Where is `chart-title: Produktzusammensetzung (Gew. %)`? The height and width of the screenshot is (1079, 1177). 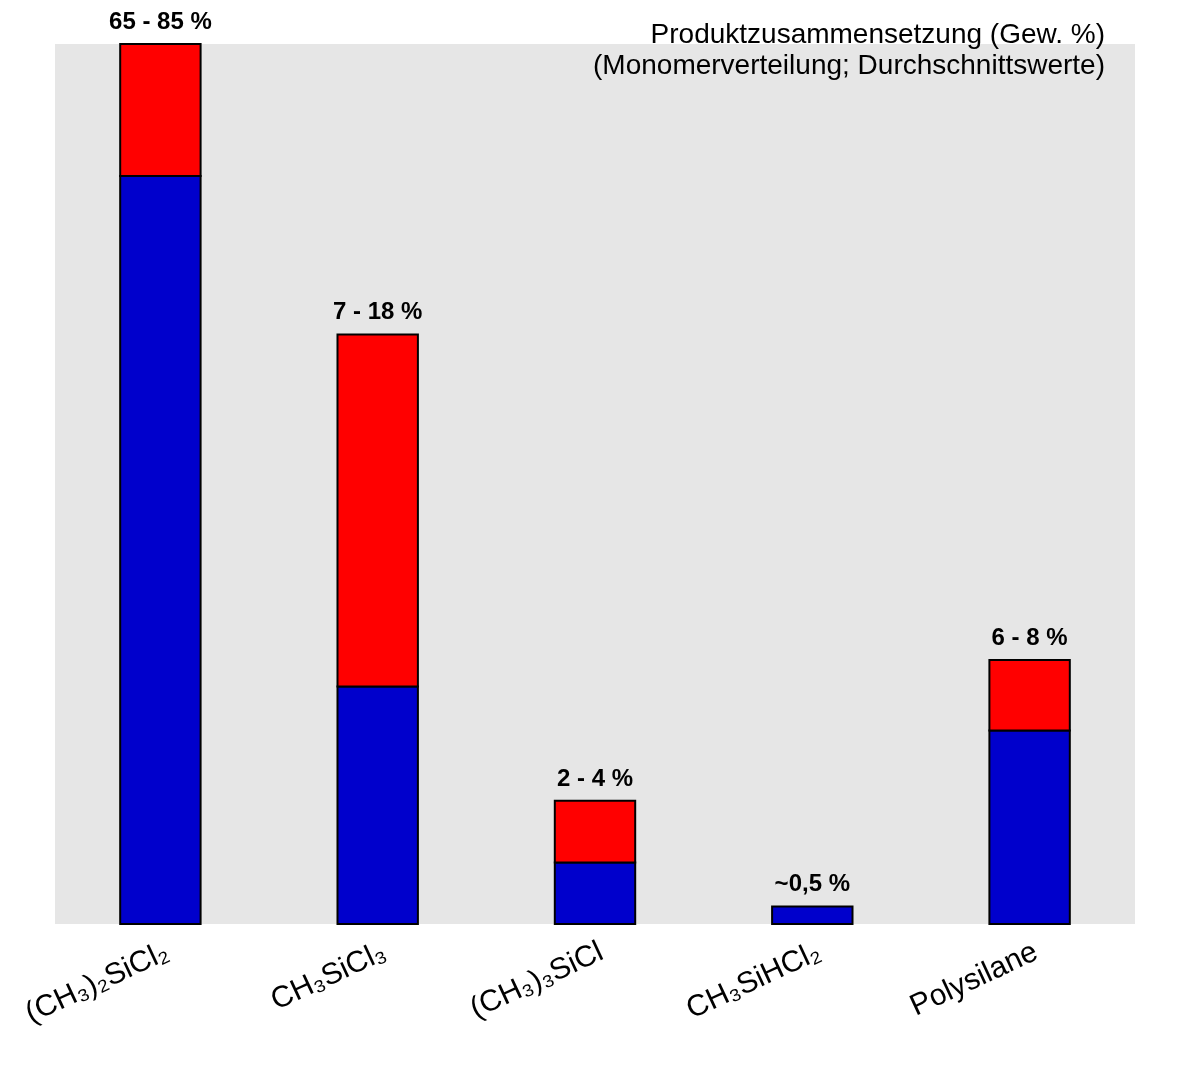 chart-title: Produktzusammensetzung (Gew. %) is located at coordinates (877, 33).